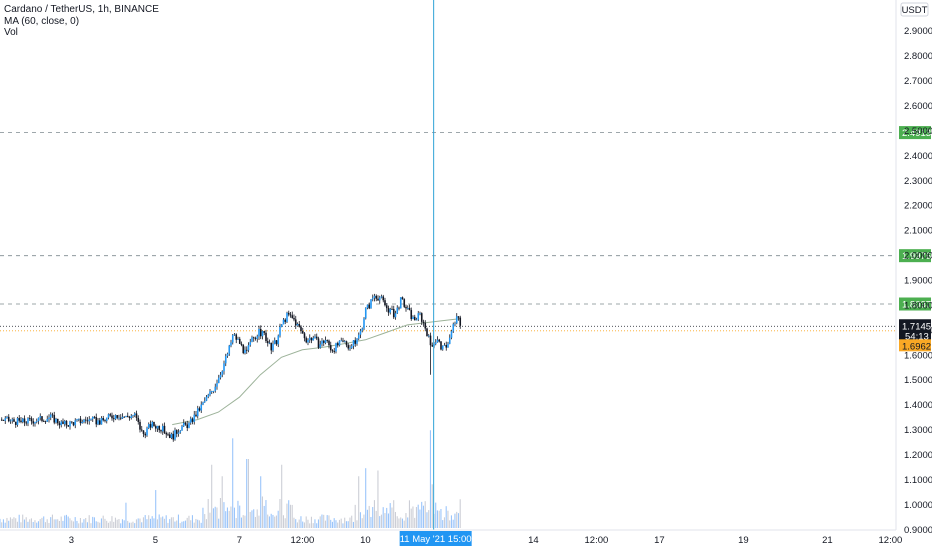 The height and width of the screenshot is (550, 932). What do you see at coordinates (743, 540) in the screenshot?
I see `x-tick-label: 19` at bounding box center [743, 540].